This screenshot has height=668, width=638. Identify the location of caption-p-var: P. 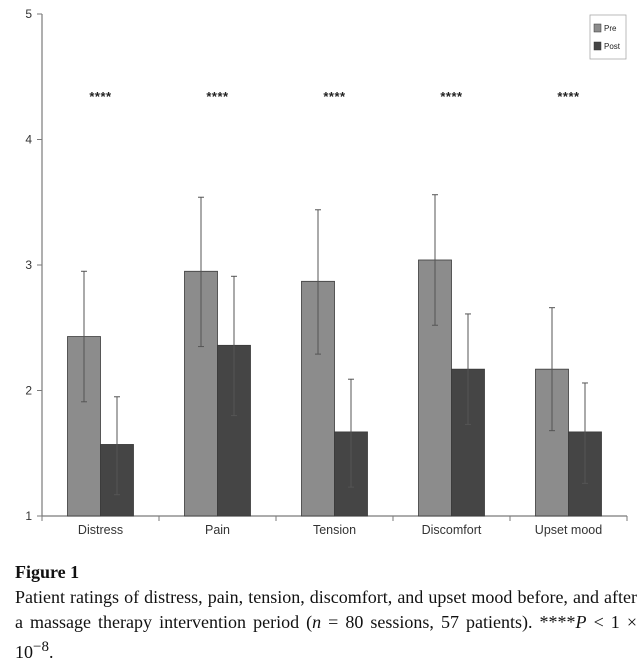
(581, 622).